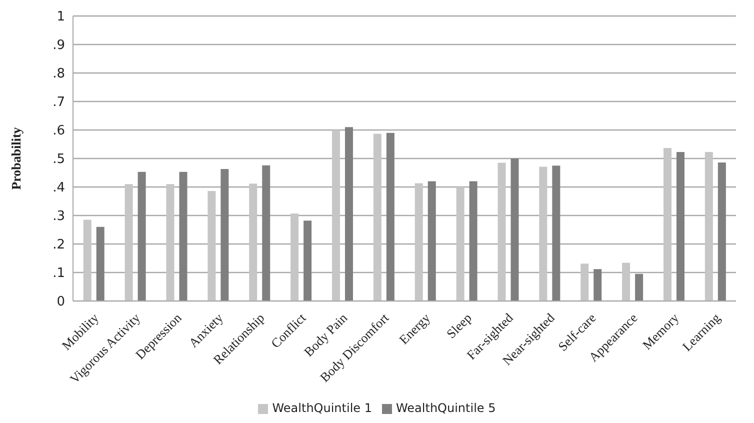 The width and height of the screenshot is (754, 423). What do you see at coordinates (60, 302) in the screenshot?
I see `y-tick-label: 0` at bounding box center [60, 302].